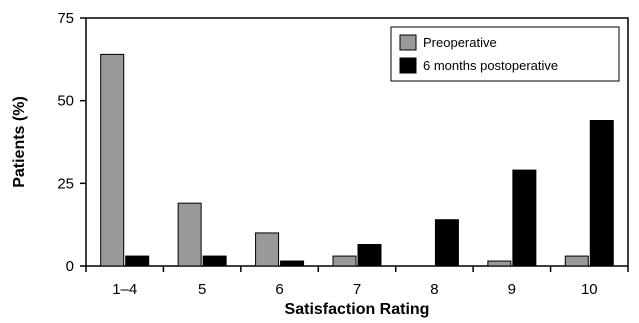  I want to click on y-axis: 0 25 50 75, so click(71, 142).